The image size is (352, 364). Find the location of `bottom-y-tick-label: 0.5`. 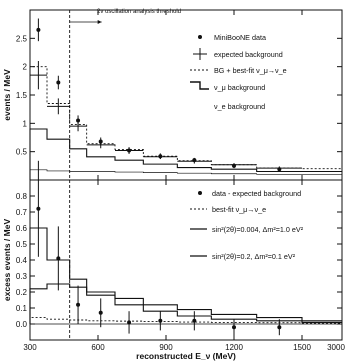

bottom-y-tick-label: 0.5 is located at coordinates (22, 244).